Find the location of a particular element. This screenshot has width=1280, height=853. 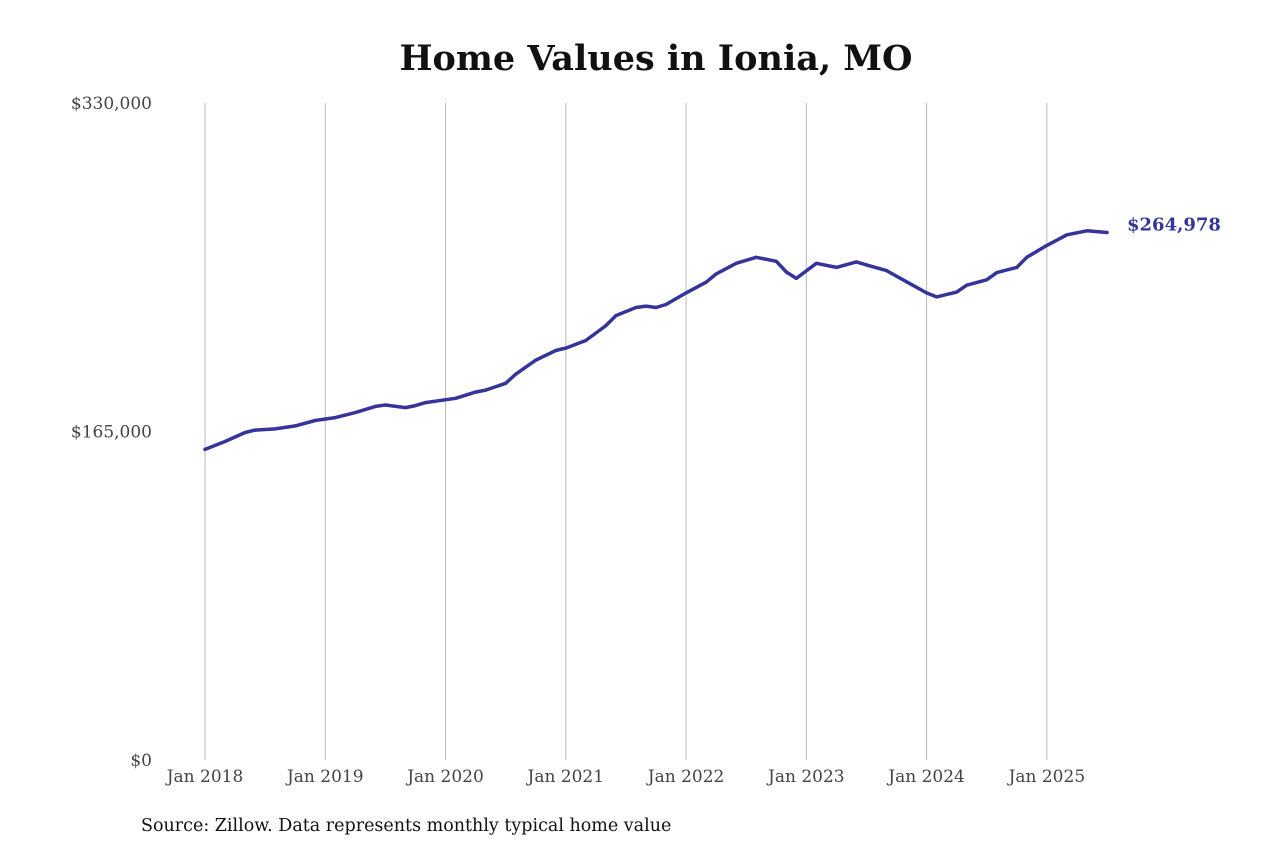

y-axis-ticks: $0 $165,000 $330,000 is located at coordinates (111, 432).